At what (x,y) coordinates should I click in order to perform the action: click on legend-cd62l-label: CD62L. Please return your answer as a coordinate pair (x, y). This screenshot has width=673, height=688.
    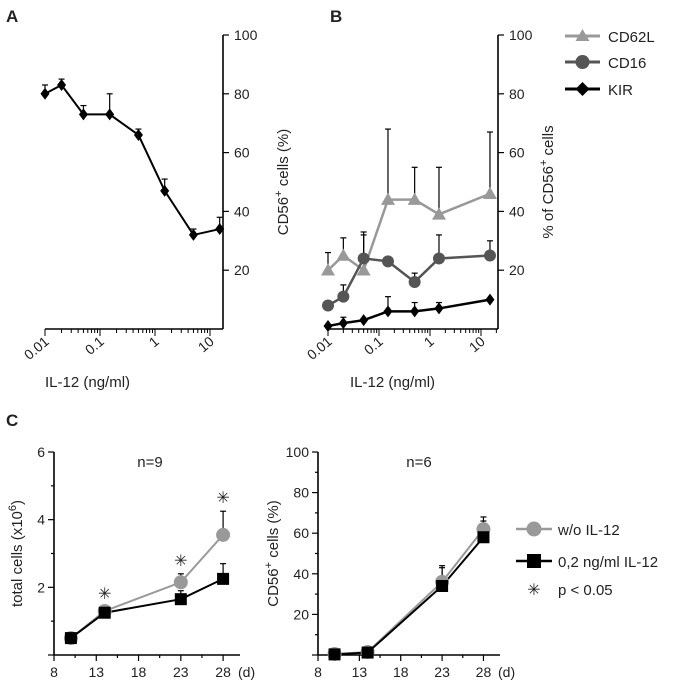
    Looking at the image, I should click on (631, 37).